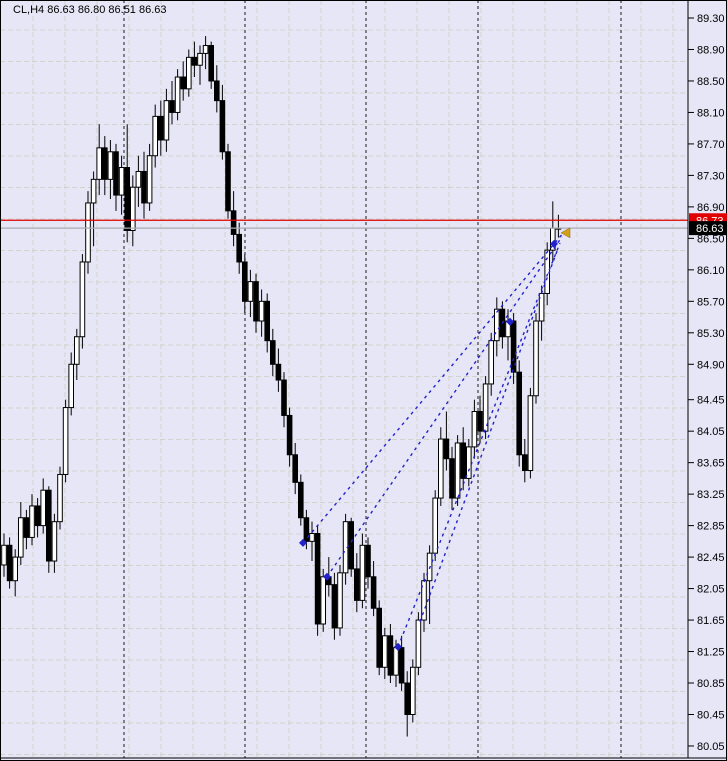 The width and height of the screenshot is (727, 761). I want to click on axis-price-label: 80.85, so click(711, 684).